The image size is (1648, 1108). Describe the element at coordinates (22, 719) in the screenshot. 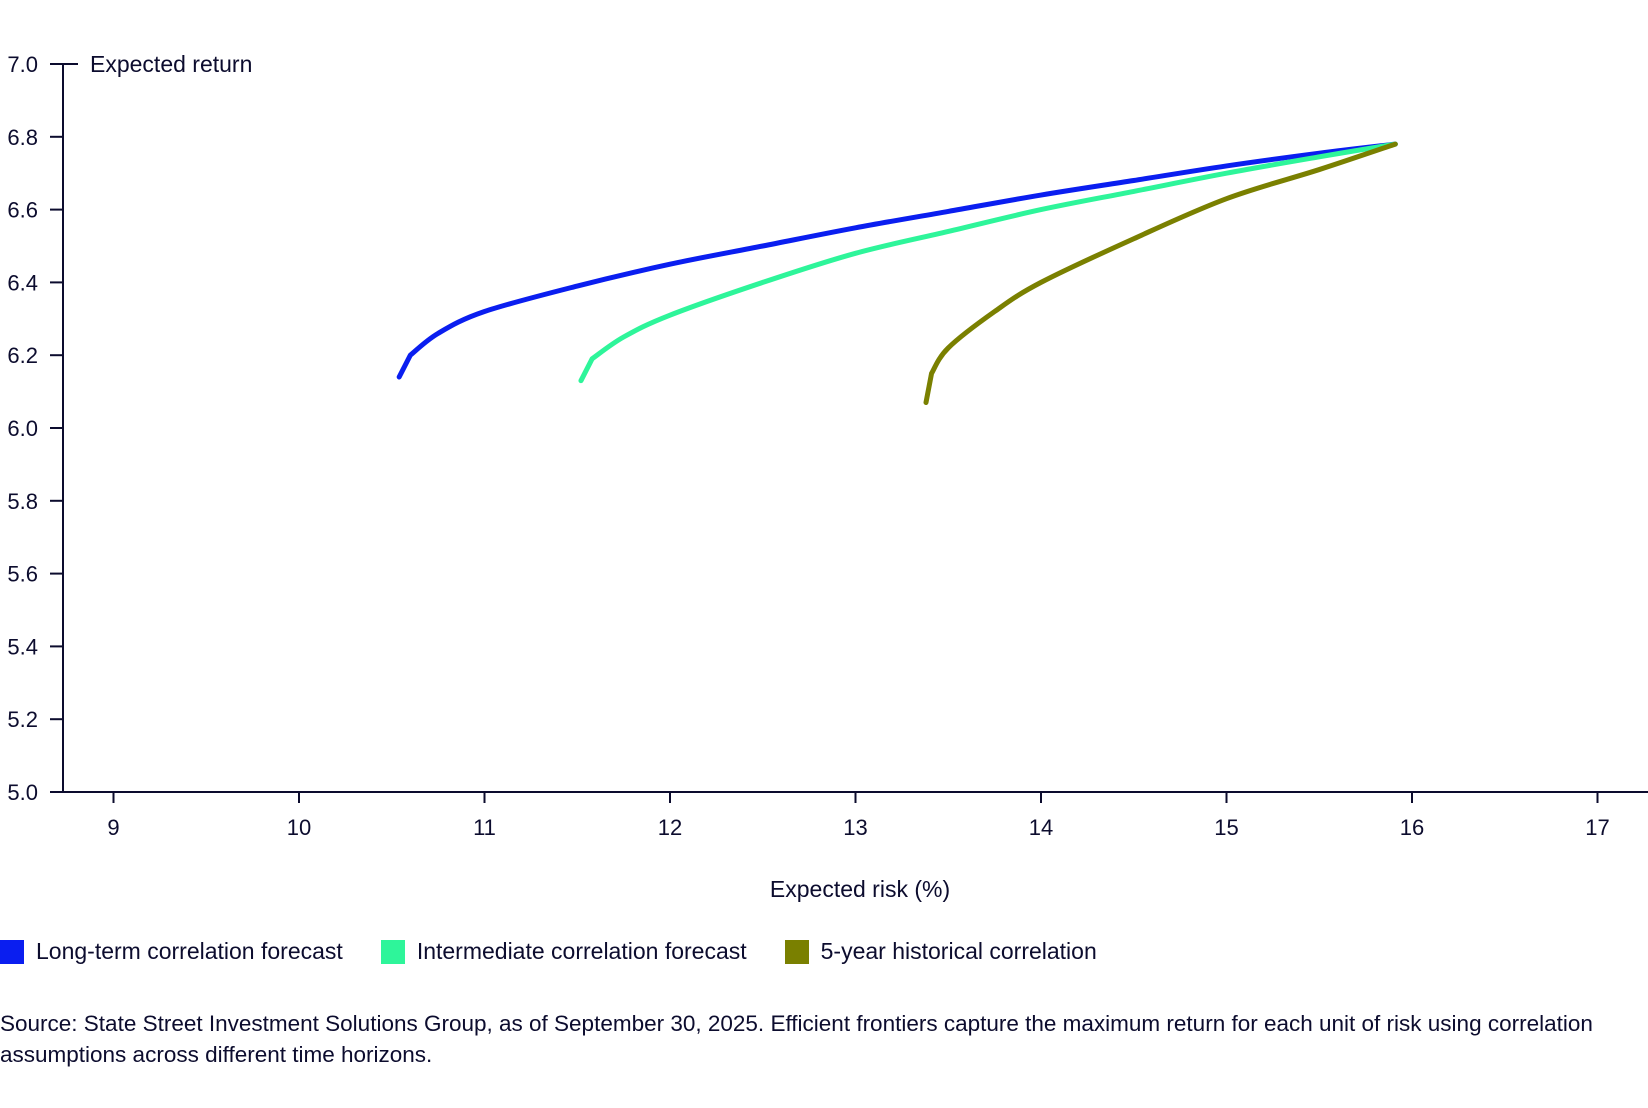

I see `y-tick-label: 5.2` at that location.